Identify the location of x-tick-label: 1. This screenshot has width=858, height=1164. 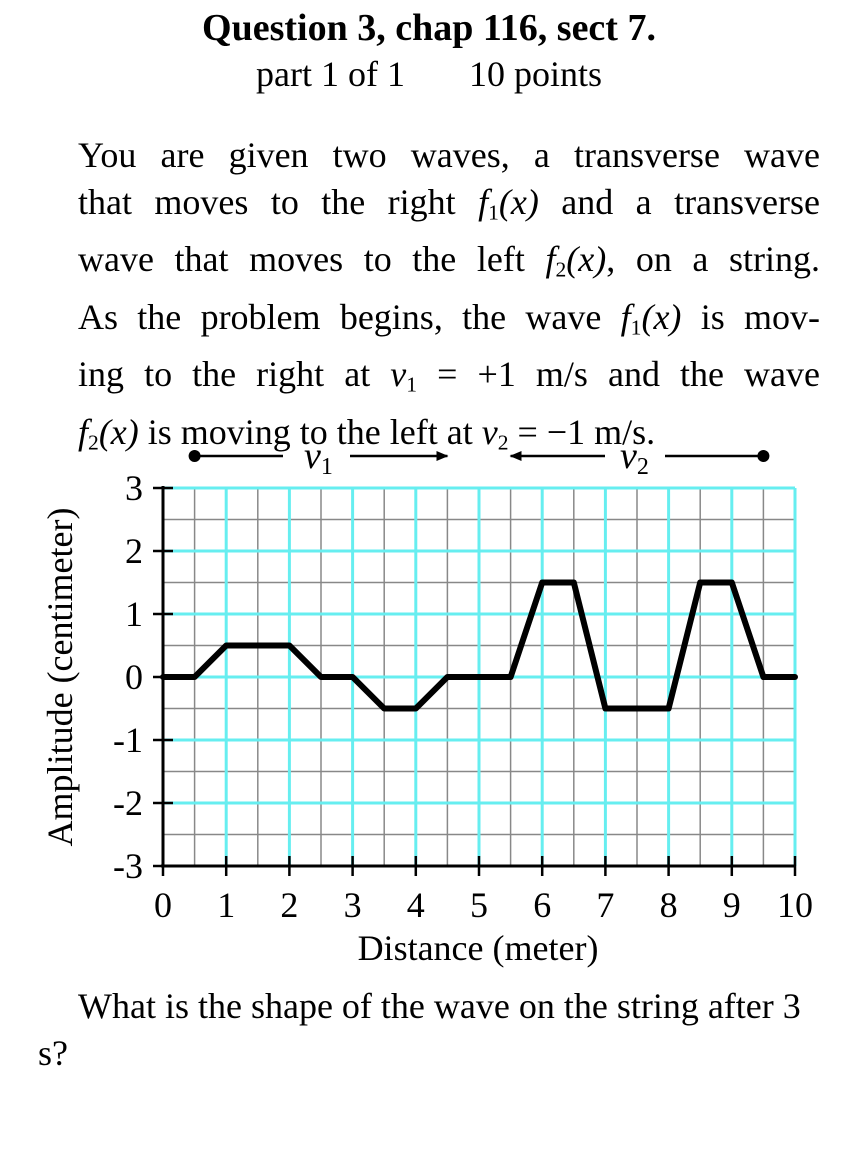
(226, 905).